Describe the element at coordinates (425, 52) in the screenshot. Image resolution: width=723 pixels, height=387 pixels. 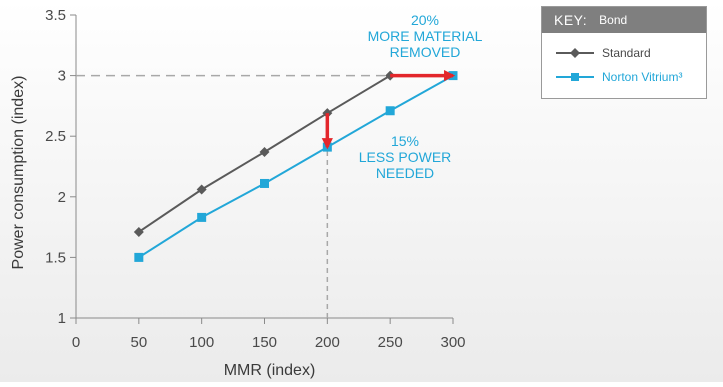
I see `annotation-line: REMOVED` at that location.